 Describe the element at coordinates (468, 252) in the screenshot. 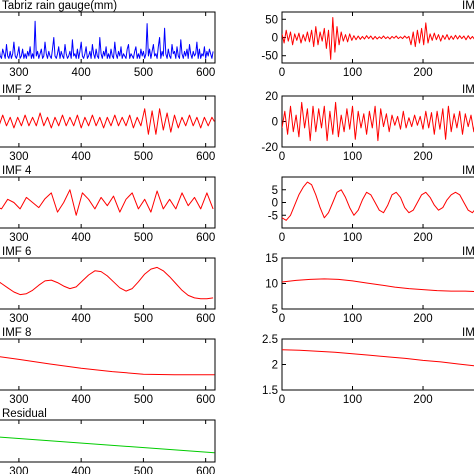

I see `panel-title: IMF 7` at that location.